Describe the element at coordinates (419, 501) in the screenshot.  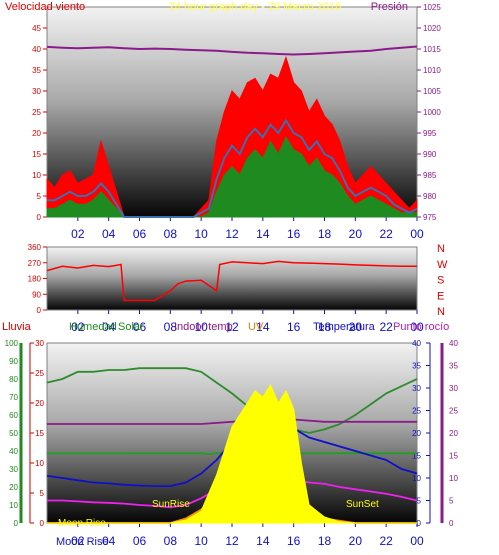
I see `right-tick-label: 5` at that location.